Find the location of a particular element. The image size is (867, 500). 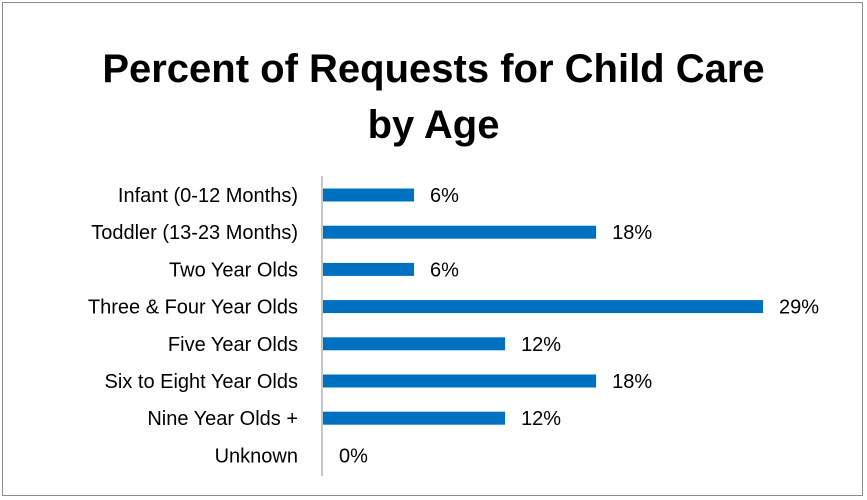

category-label: Nine Year Olds + is located at coordinates (222, 419).